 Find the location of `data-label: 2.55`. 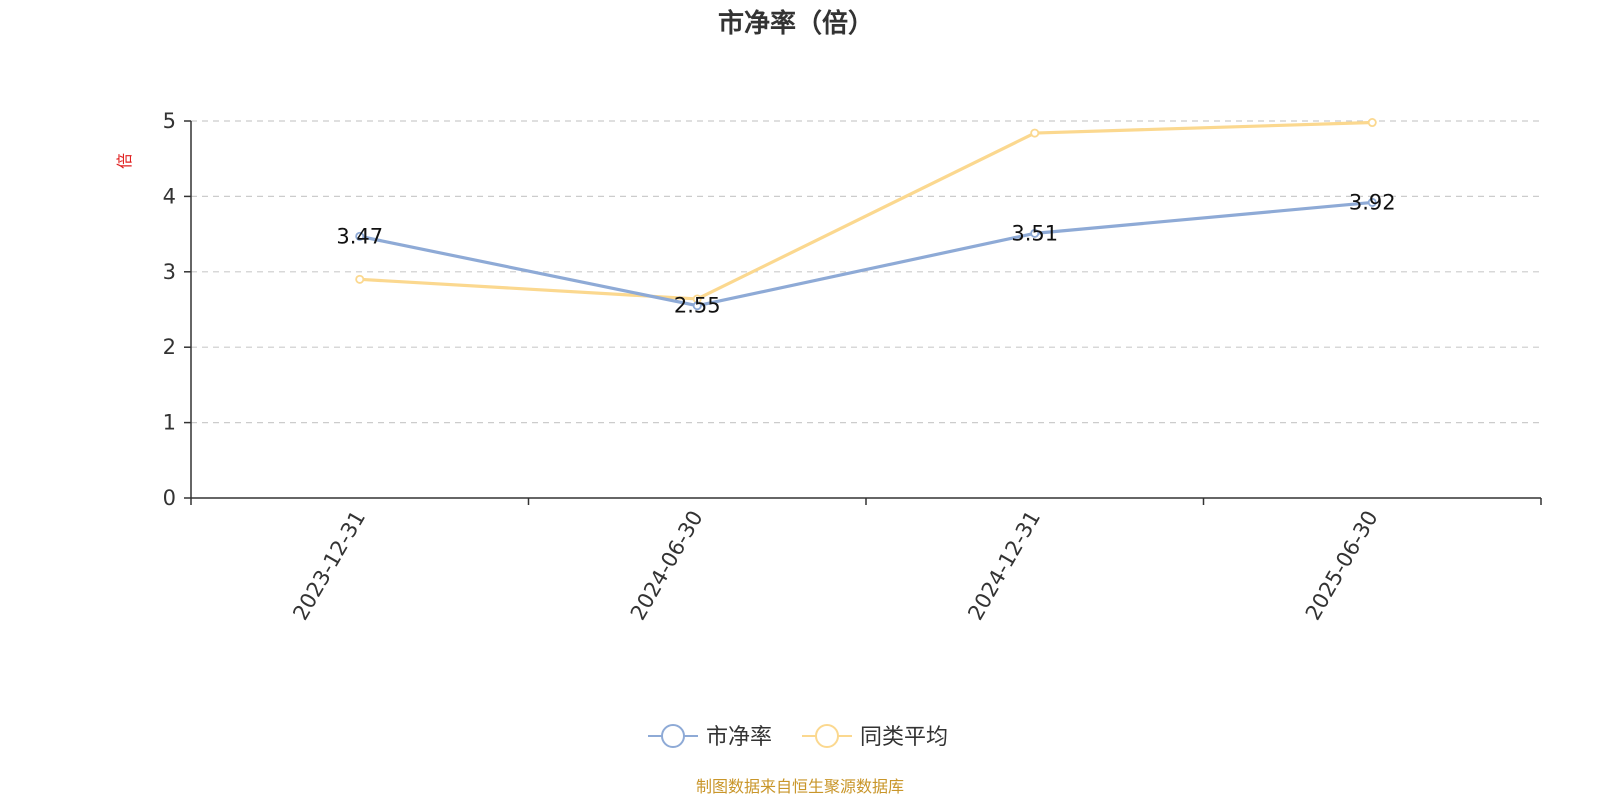

data-label: 2.55 is located at coordinates (697, 306).